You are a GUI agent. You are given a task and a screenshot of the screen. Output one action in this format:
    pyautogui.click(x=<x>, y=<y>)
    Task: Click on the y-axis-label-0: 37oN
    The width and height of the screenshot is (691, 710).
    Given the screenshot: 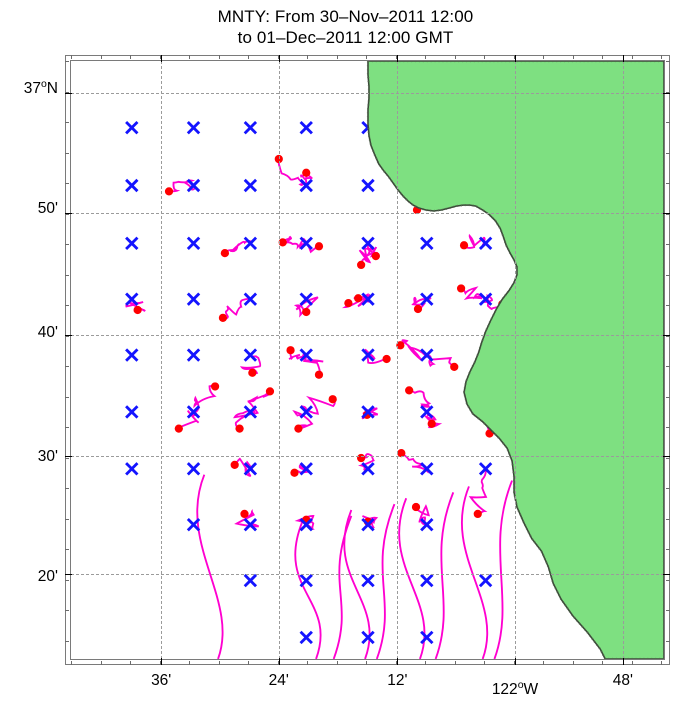 What is the action you would take?
    pyautogui.click(x=40, y=88)
    